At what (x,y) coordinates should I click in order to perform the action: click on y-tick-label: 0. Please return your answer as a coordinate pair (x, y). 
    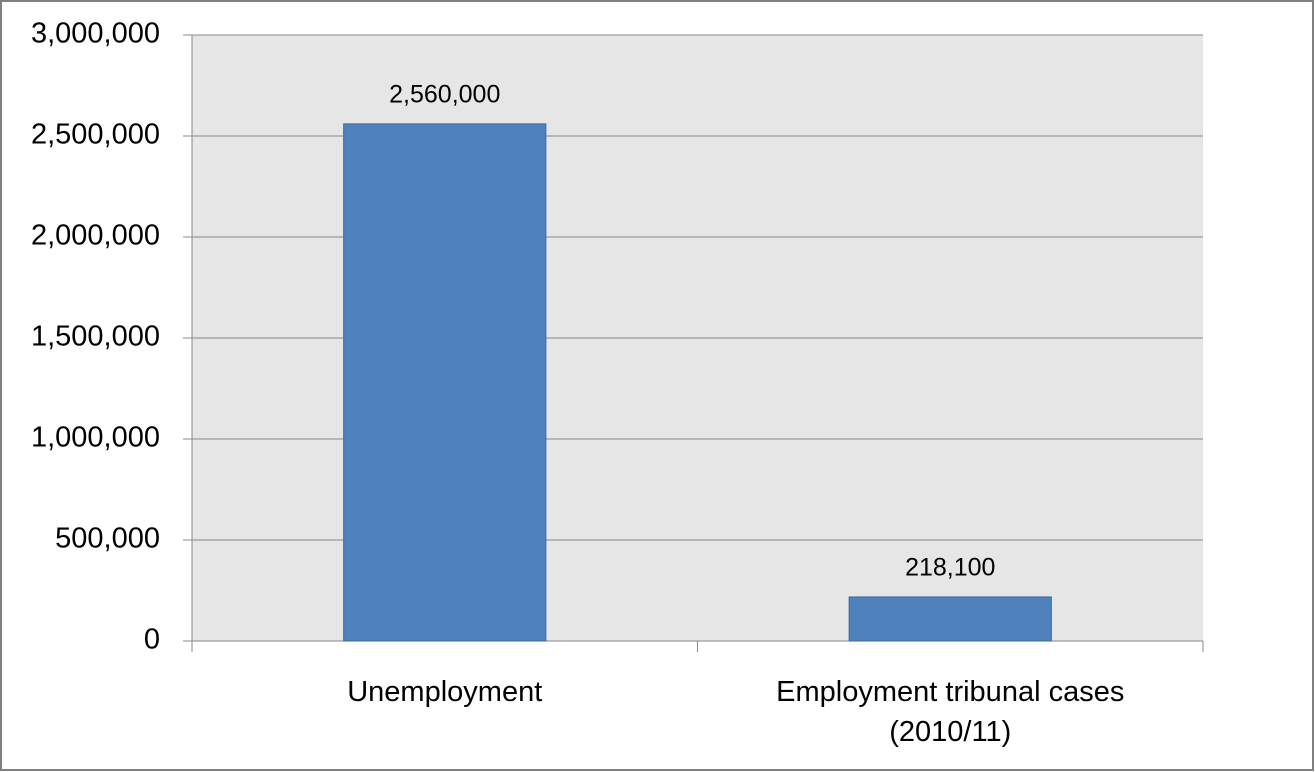
    Looking at the image, I should click on (152, 640).